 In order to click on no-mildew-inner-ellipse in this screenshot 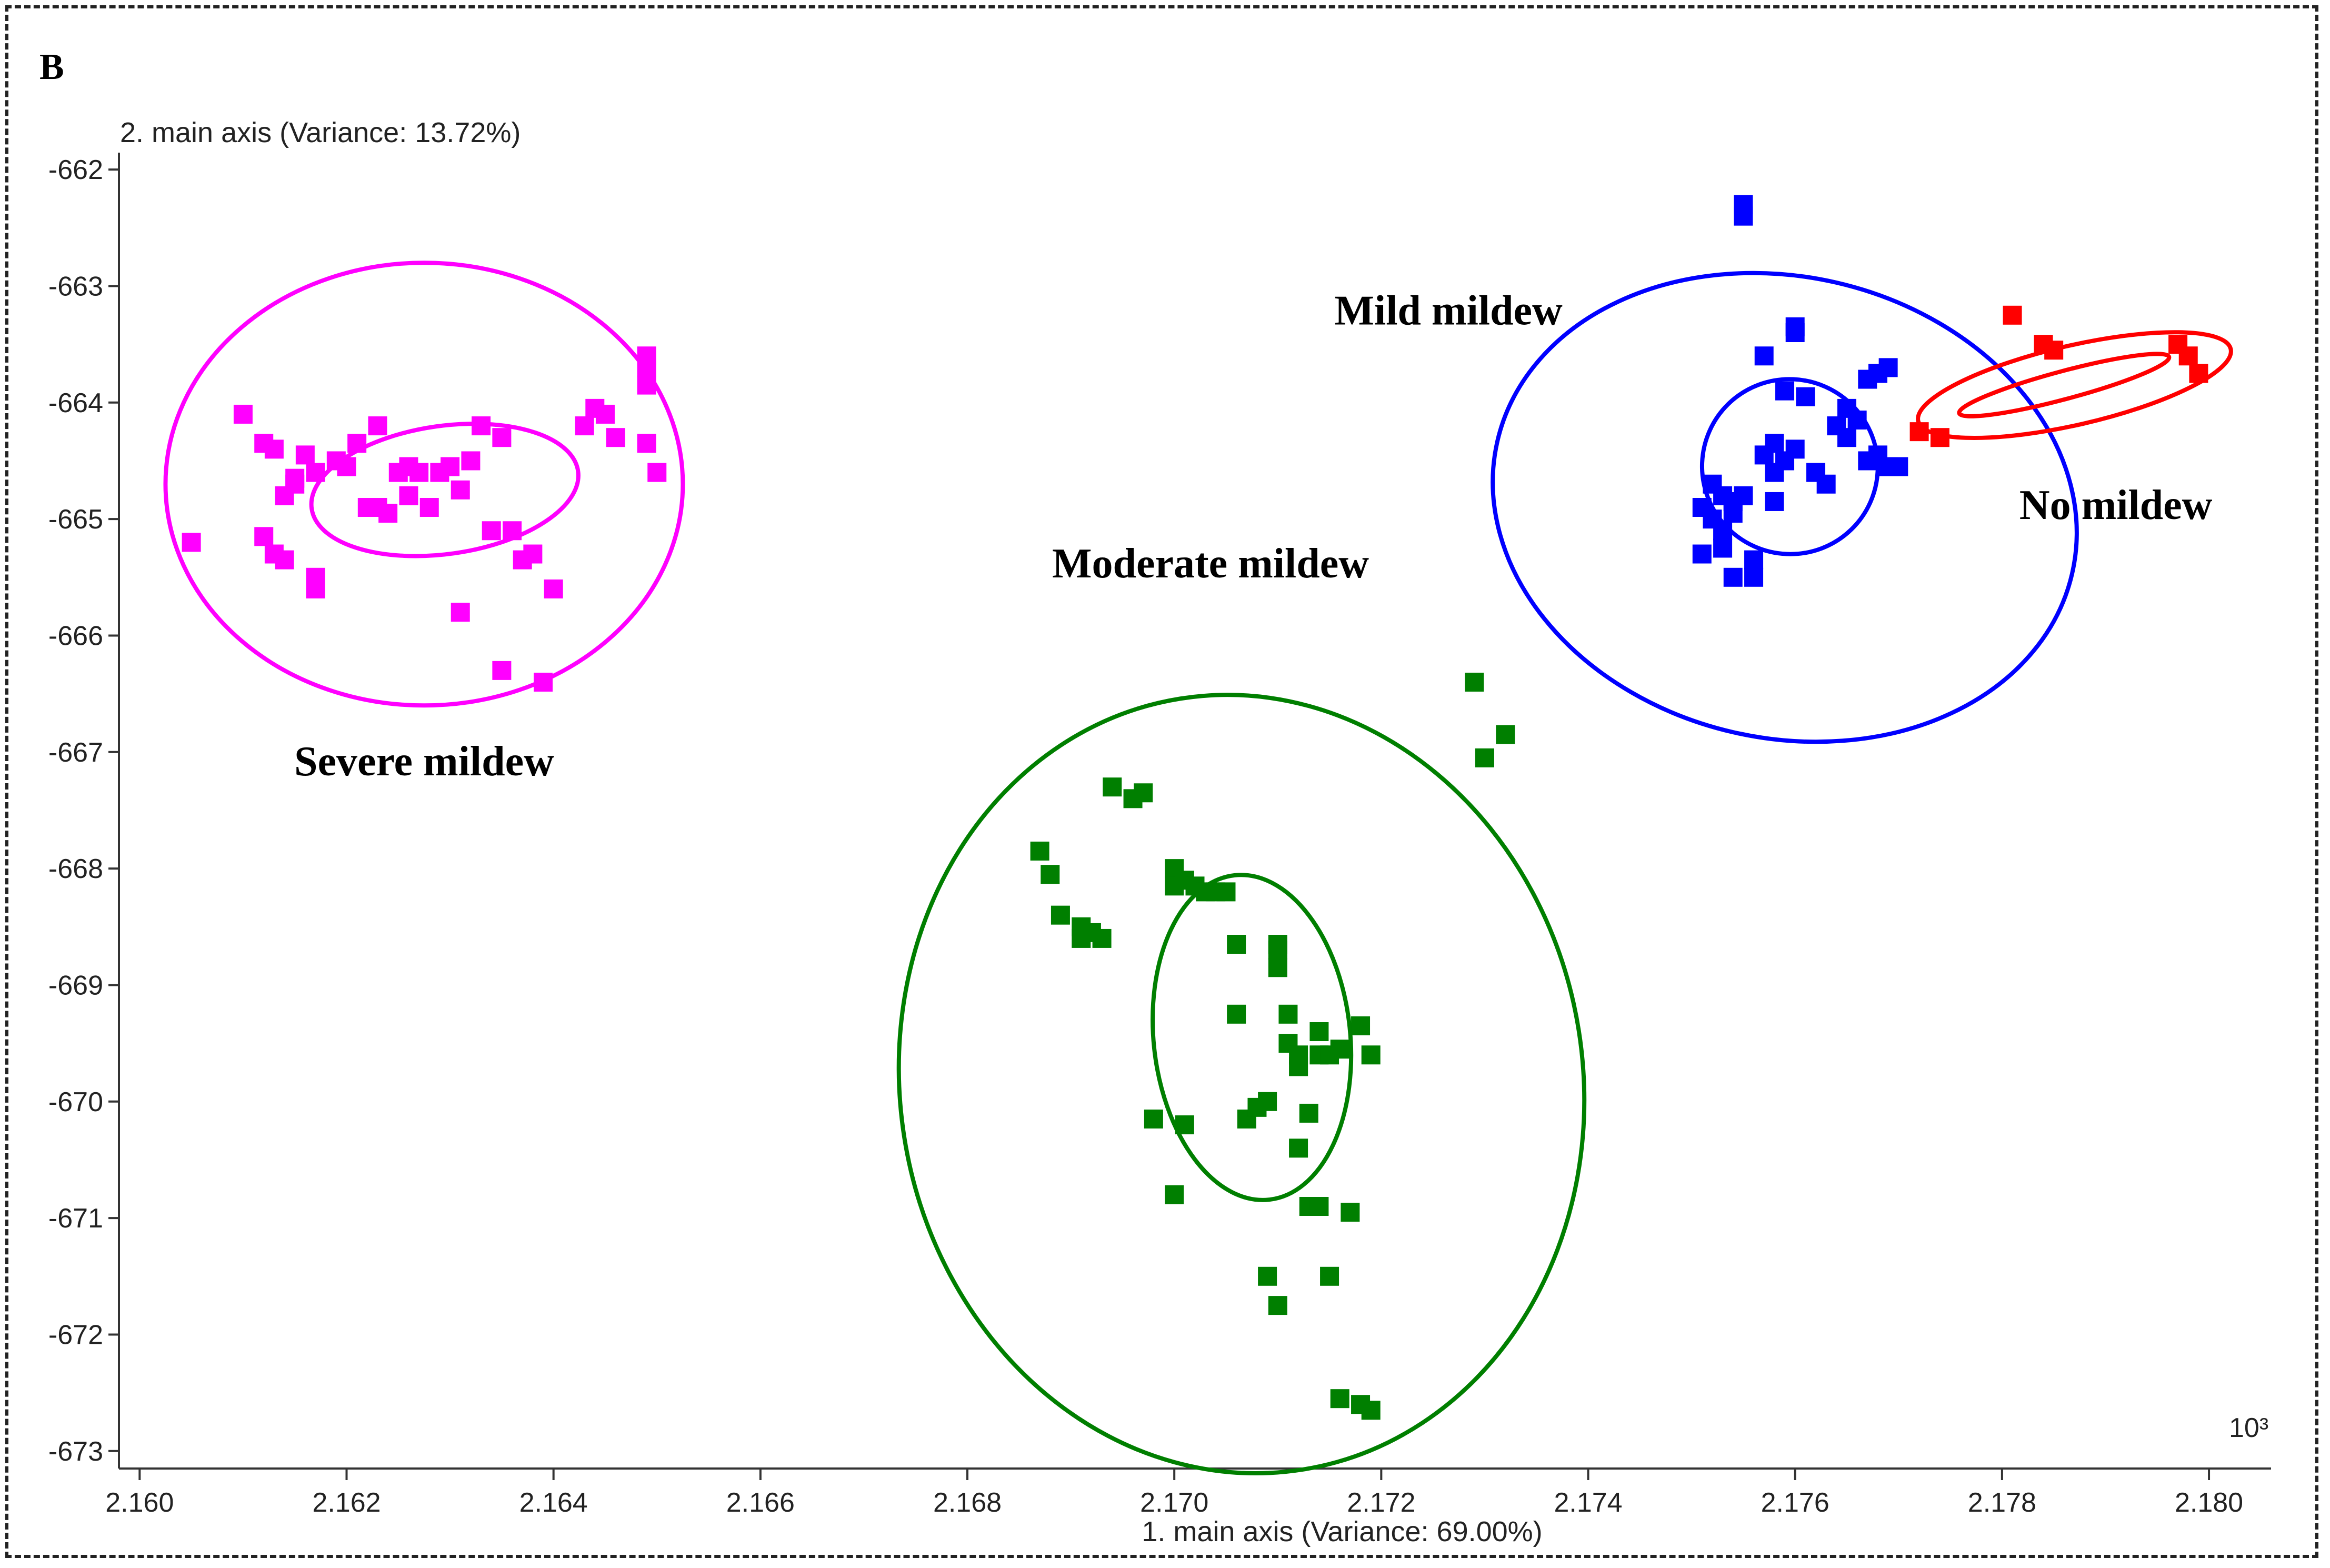, I will do `click(2064, 385)`.